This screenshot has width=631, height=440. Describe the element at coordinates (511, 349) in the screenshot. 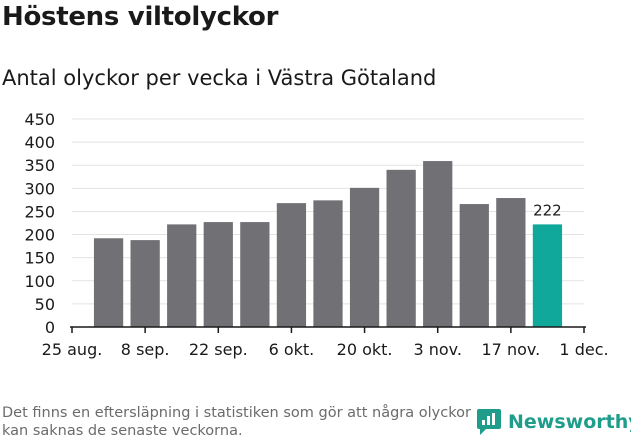

I see `x-tick-label: 17 nov.` at that location.